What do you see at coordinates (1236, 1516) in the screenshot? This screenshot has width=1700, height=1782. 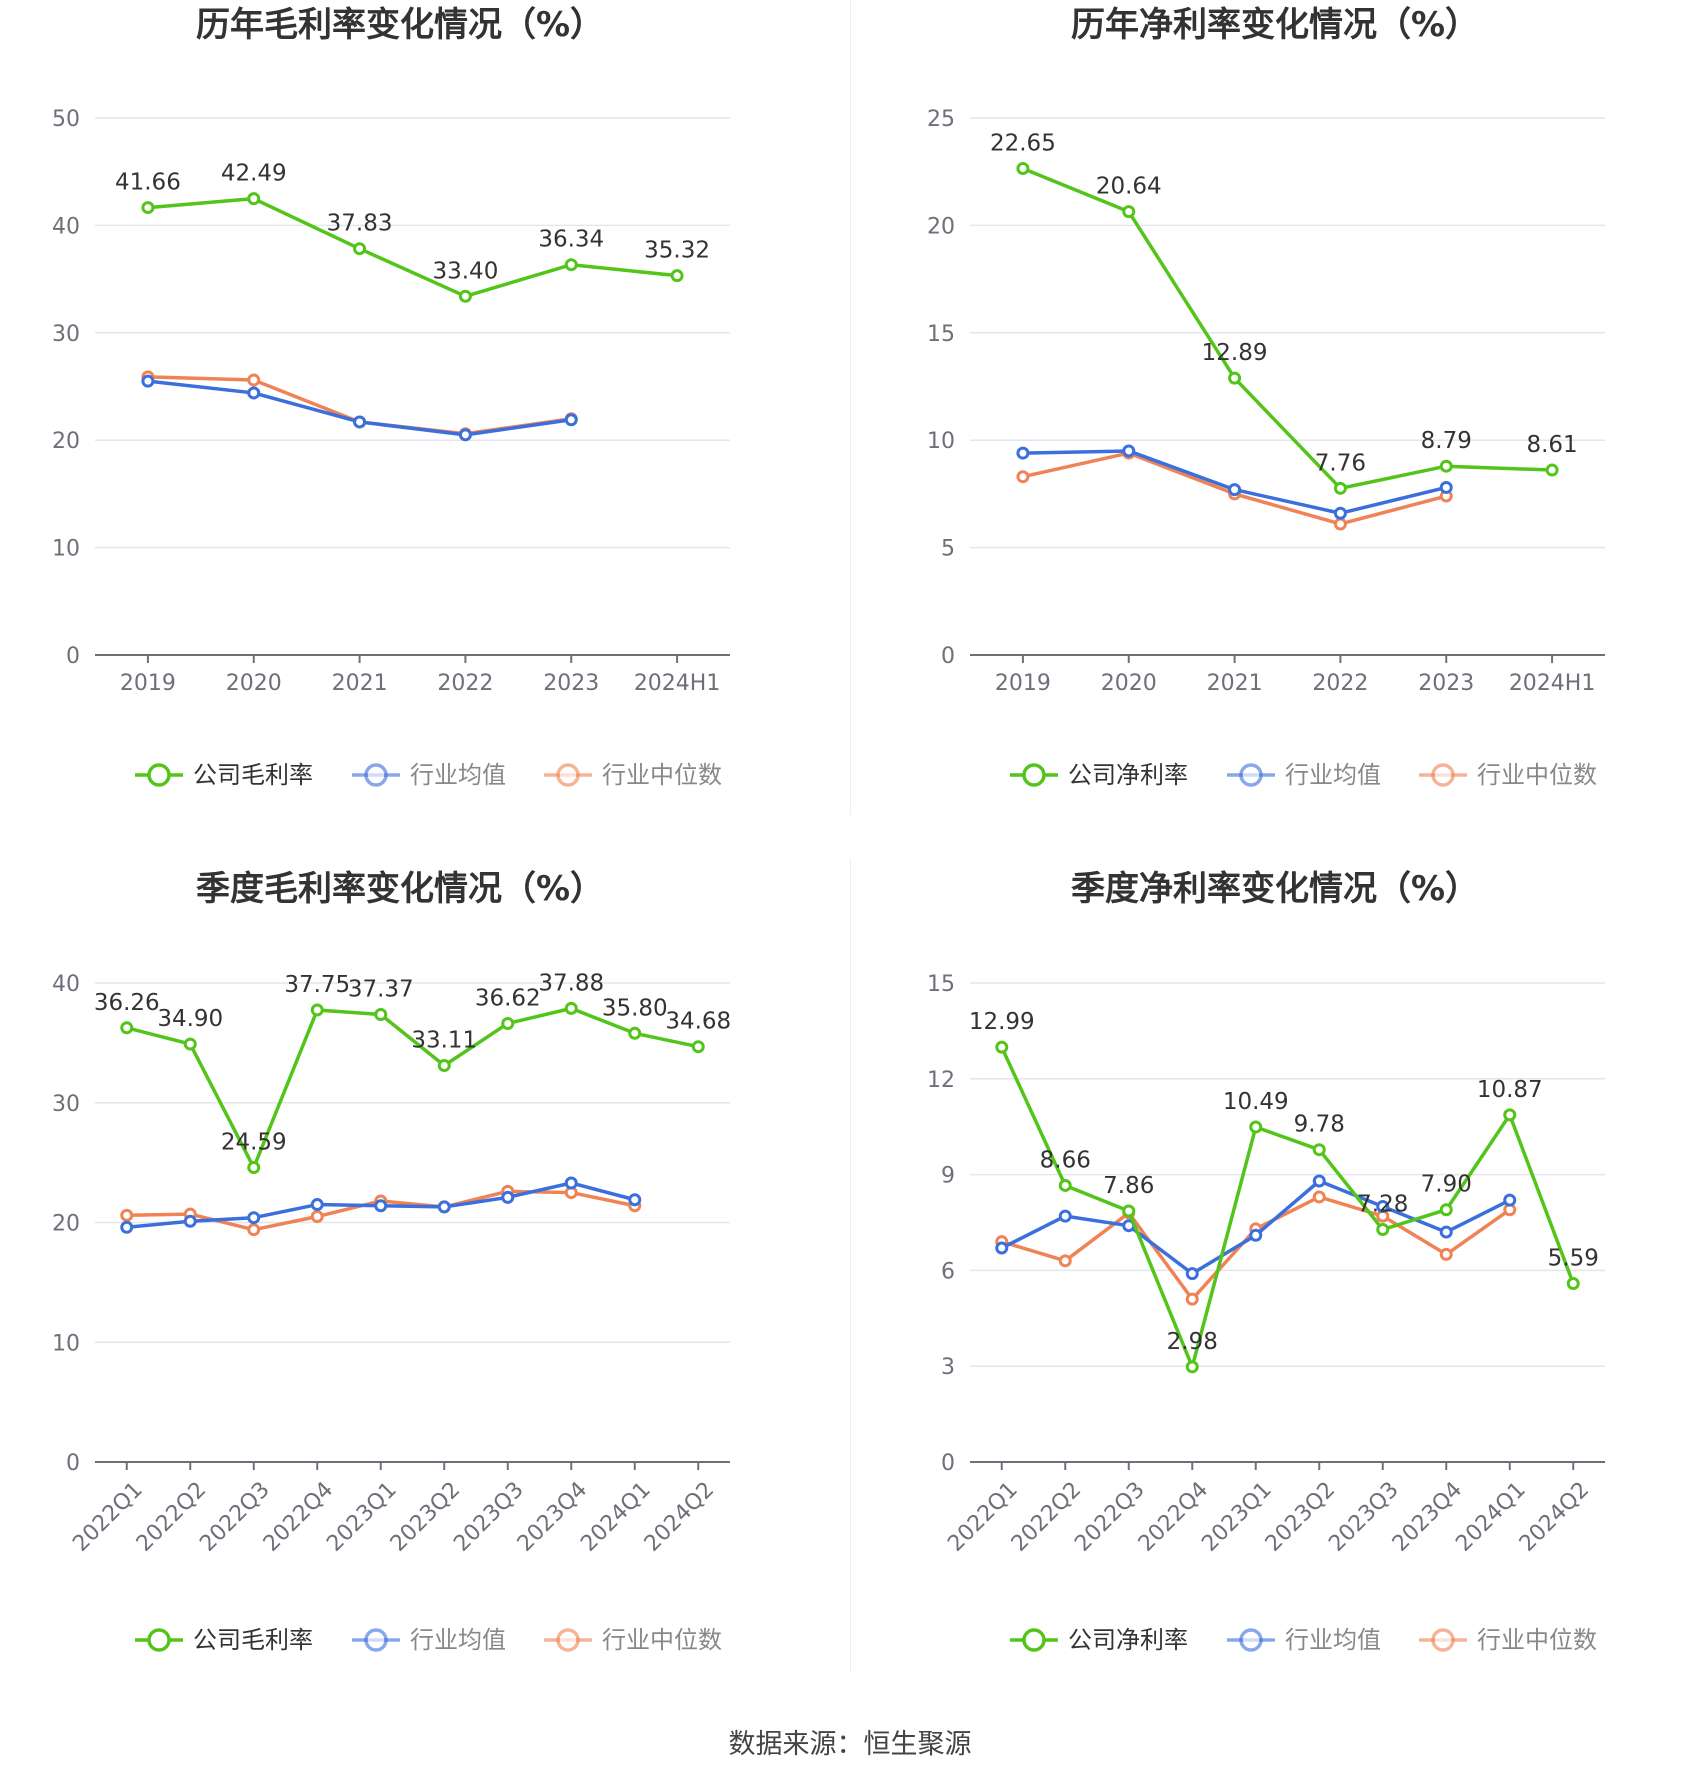 I see `x-tick-label: 2023Q1` at bounding box center [1236, 1516].